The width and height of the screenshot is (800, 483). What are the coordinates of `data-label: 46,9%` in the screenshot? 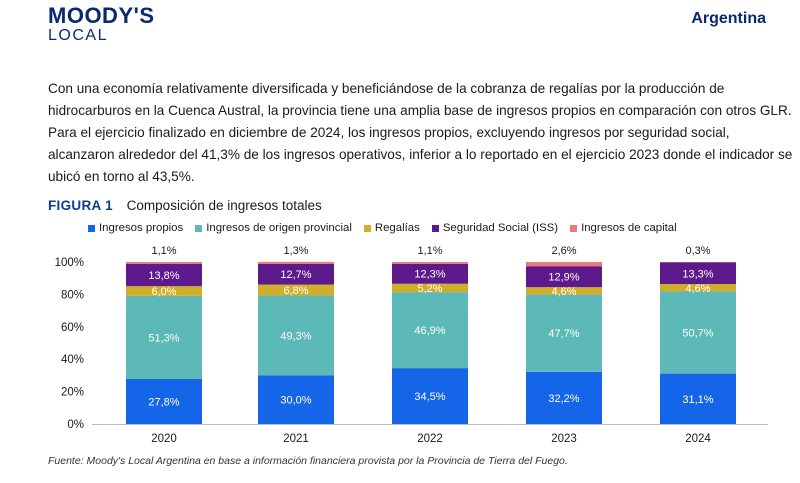 It's located at (429, 331).